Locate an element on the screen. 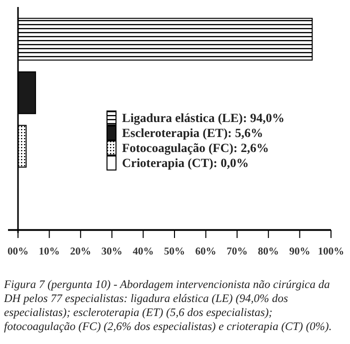 This screenshot has width=350, height=344. legend-label: Crioterapia (CT): 0,0% is located at coordinates (185, 163).